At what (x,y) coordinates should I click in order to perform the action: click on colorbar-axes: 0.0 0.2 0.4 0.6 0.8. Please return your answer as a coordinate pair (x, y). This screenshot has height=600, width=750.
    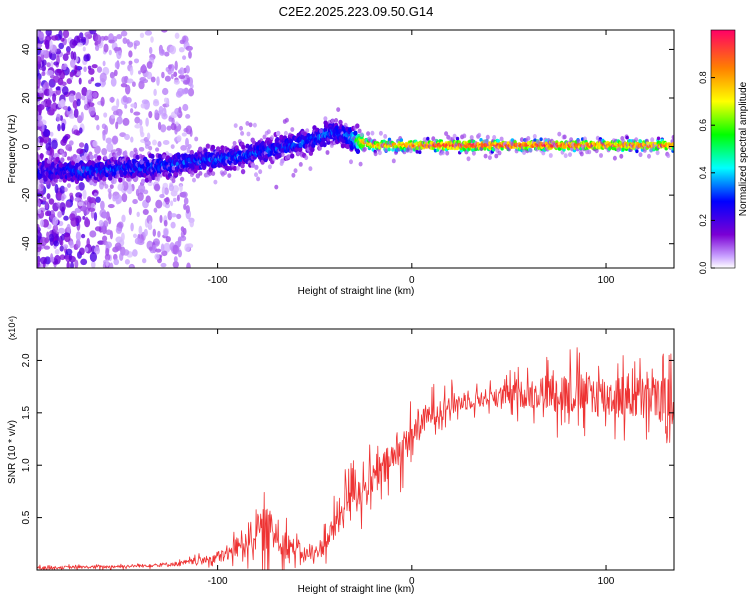
    Looking at the image, I should click on (717, 151).